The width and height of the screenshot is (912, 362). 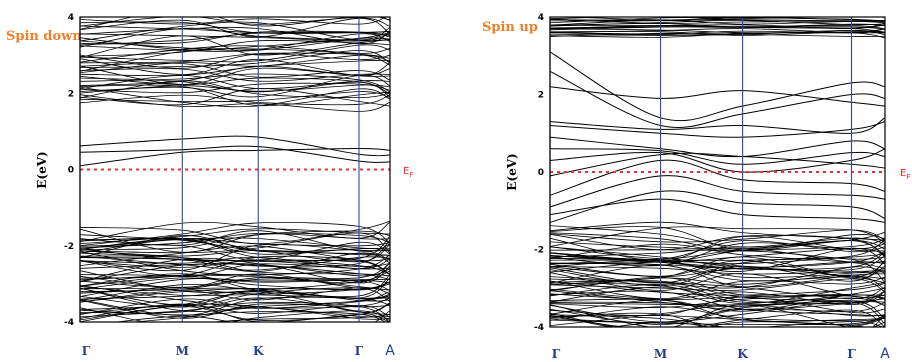 I want to click on y-ticks-spin-down: -4 -2 0 2 4, so click(x=69, y=170).